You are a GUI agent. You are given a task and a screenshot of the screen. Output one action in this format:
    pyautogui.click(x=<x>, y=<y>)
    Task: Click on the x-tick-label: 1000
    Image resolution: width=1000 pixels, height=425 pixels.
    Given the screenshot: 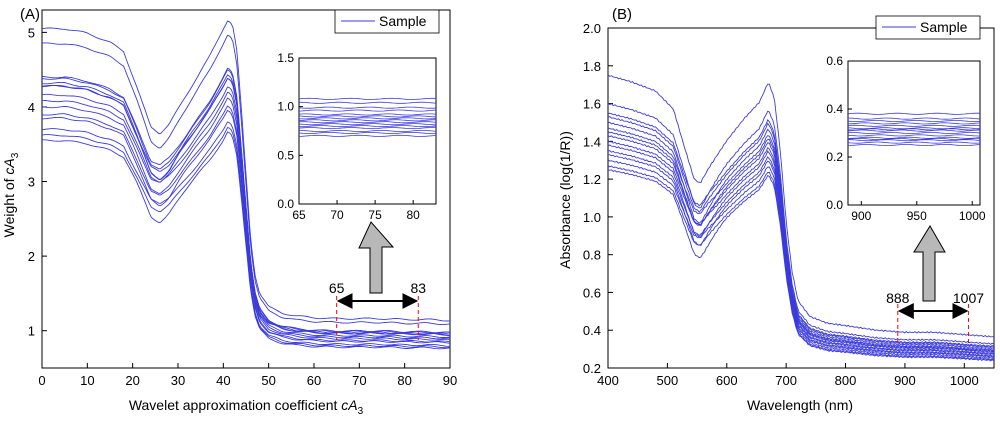 What is the action you would take?
    pyautogui.click(x=964, y=380)
    